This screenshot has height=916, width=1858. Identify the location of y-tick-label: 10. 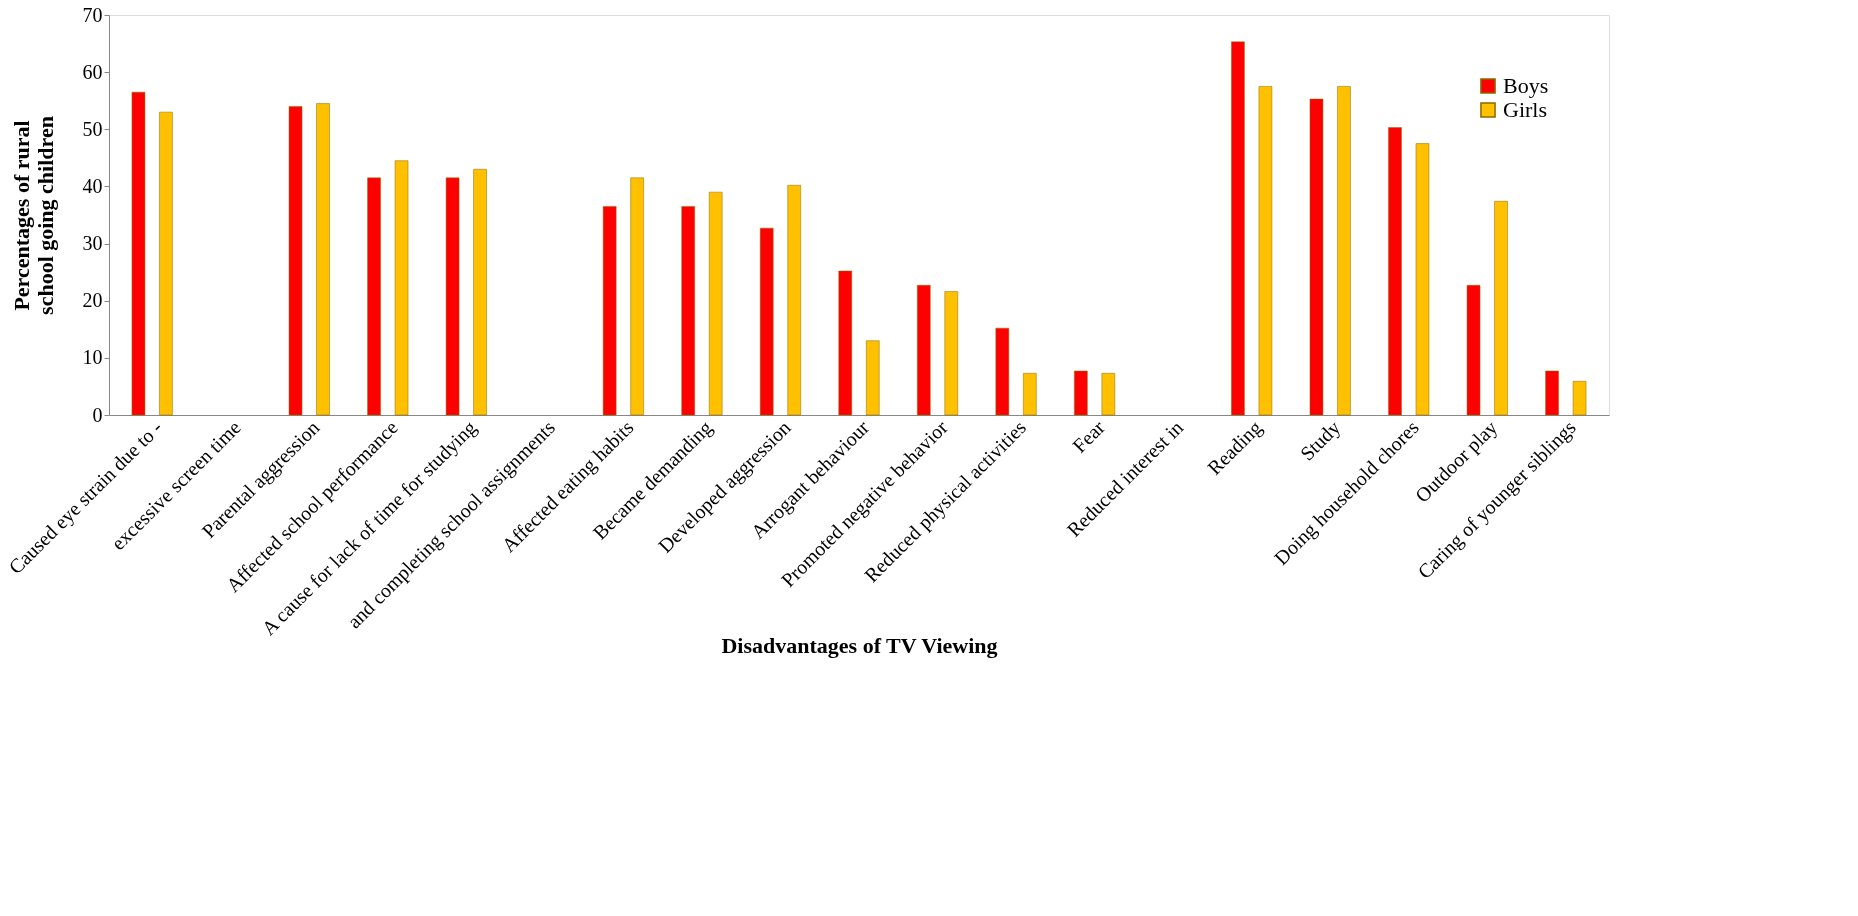
(92, 357).